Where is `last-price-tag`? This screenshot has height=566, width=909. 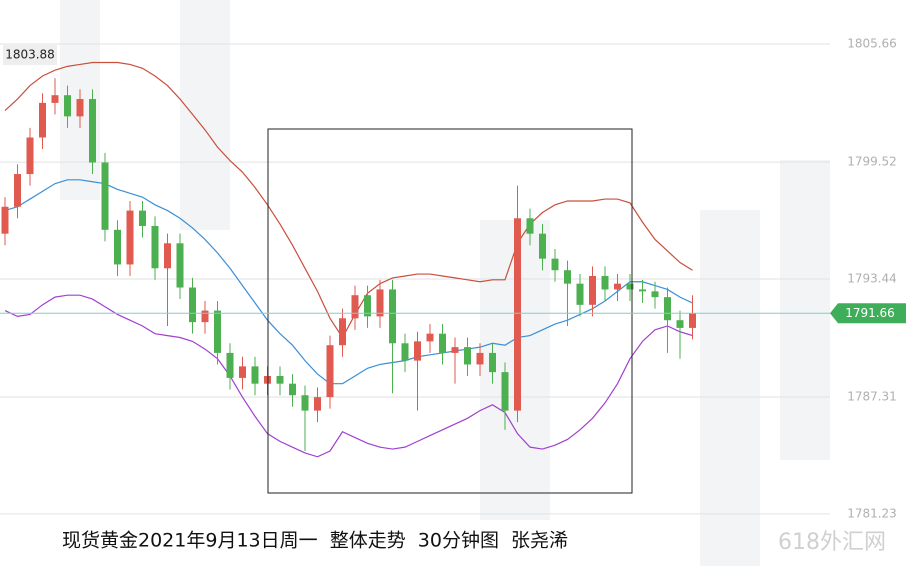
last-price-tag is located at coordinates (868, 313).